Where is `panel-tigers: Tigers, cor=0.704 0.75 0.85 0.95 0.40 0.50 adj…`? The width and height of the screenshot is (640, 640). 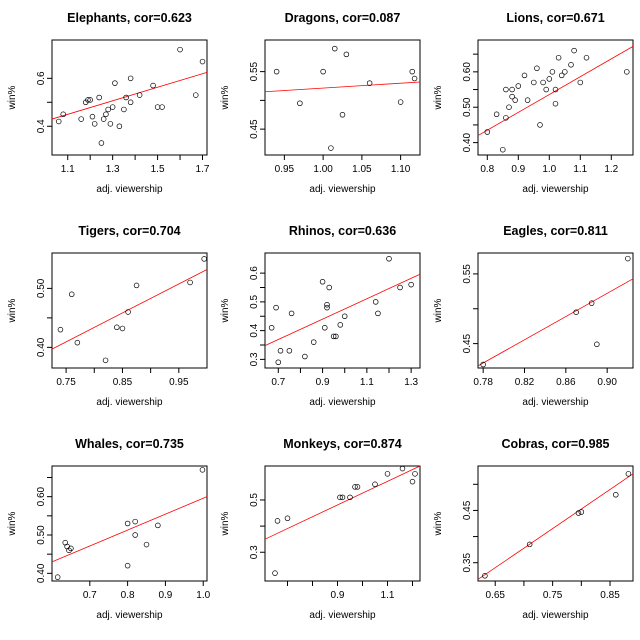
panel-tigers: Tigers, cor=0.704 0.75 0.85 0.95 0.40 0.50 adj… is located at coordinates (107, 316).